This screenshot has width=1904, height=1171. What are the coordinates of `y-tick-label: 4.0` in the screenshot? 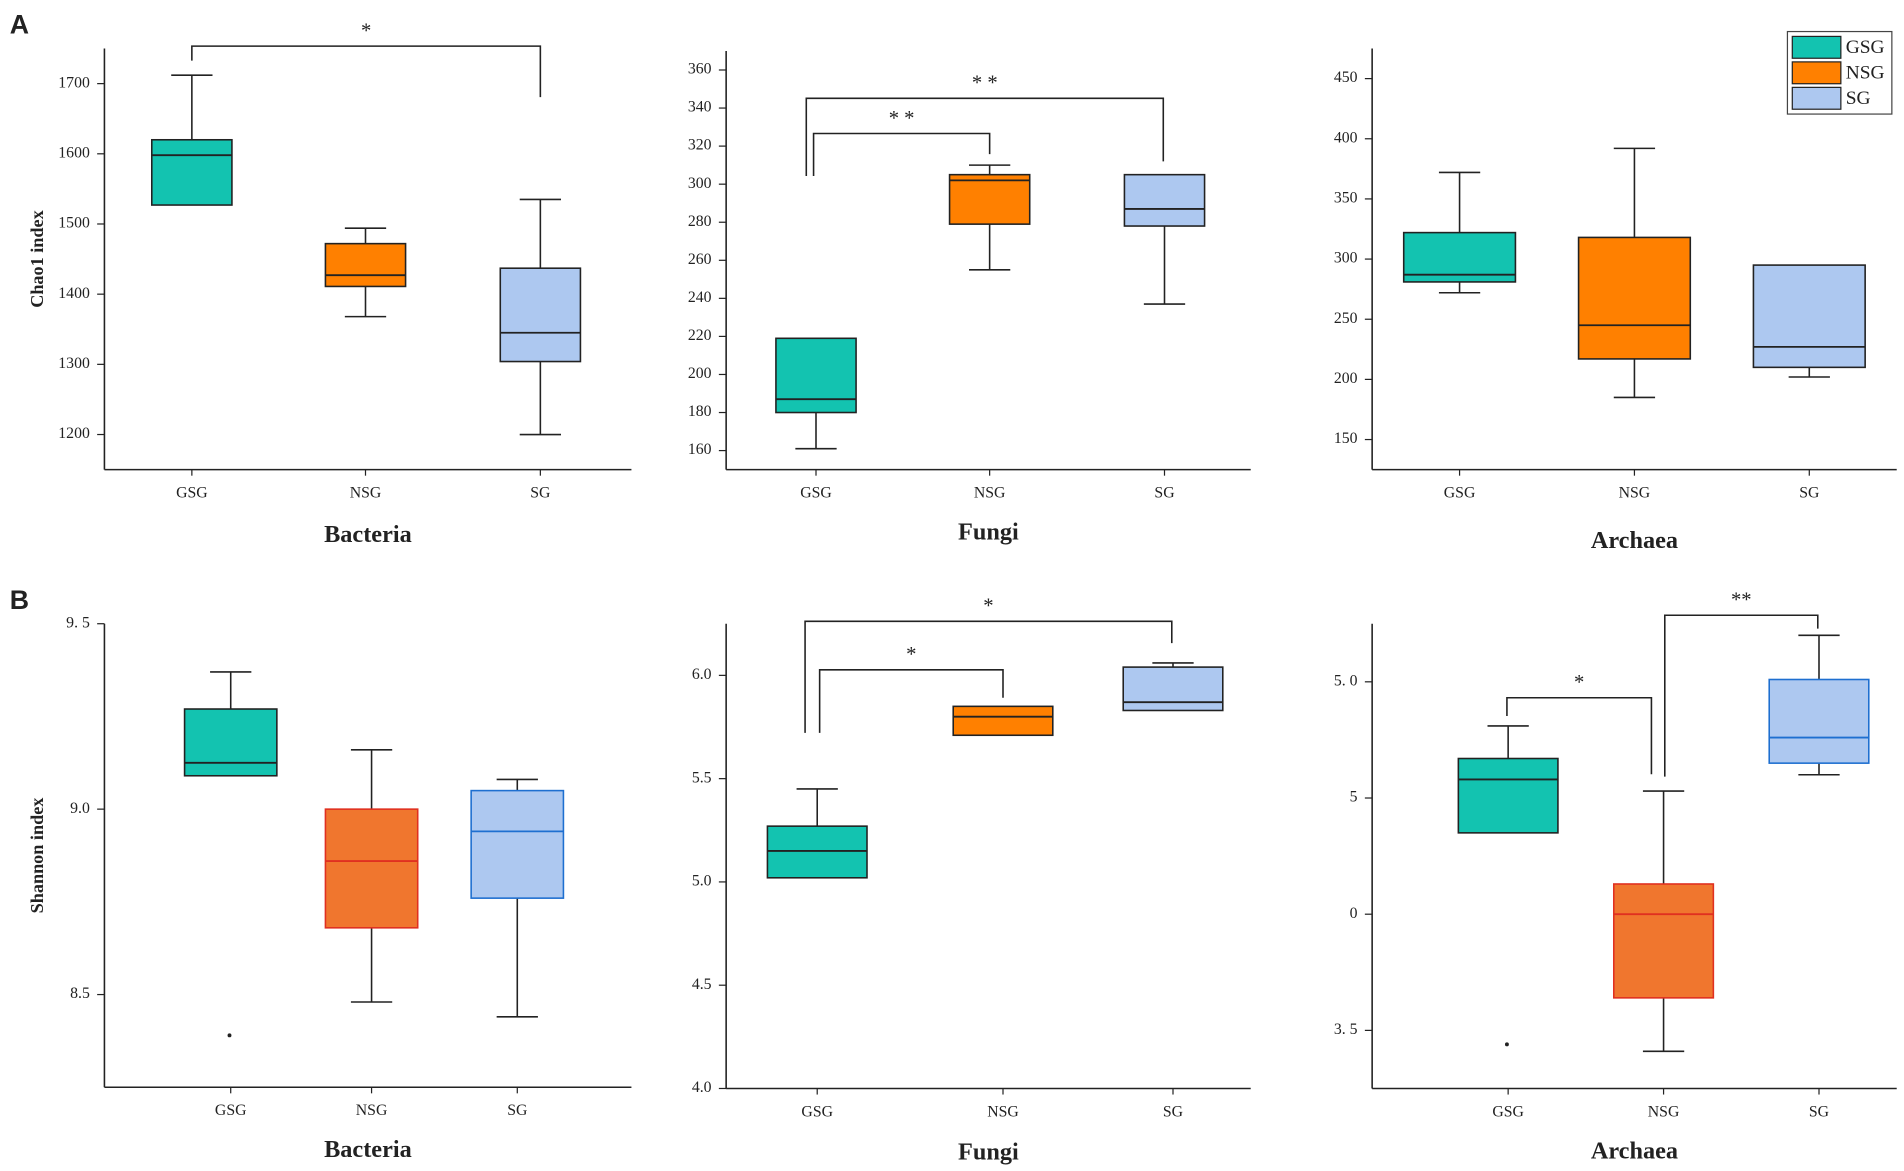 It's located at (702, 1087).